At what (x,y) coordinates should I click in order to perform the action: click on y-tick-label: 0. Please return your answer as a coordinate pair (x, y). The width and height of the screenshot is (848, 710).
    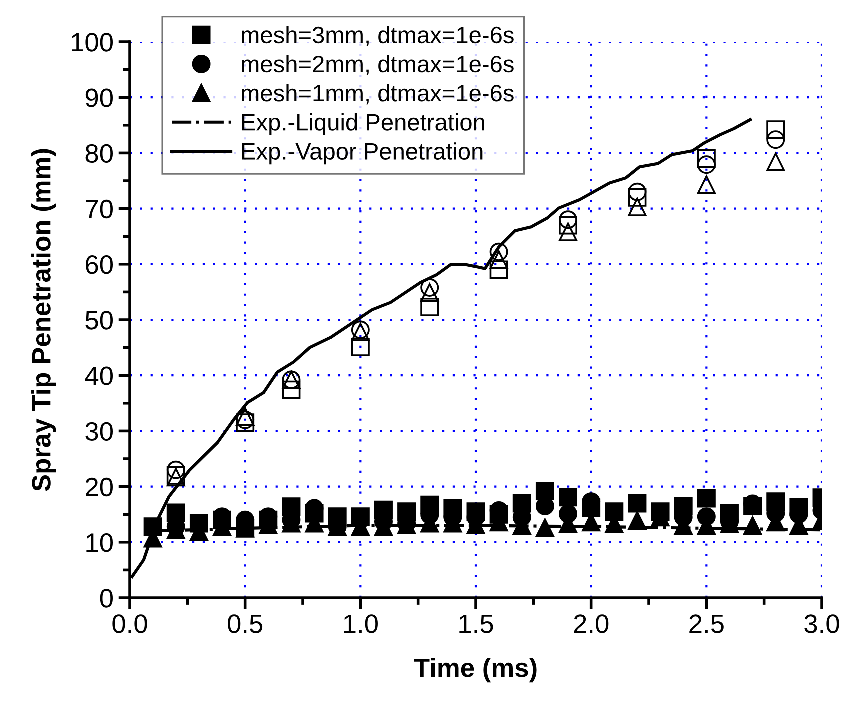
    Looking at the image, I should click on (106, 598).